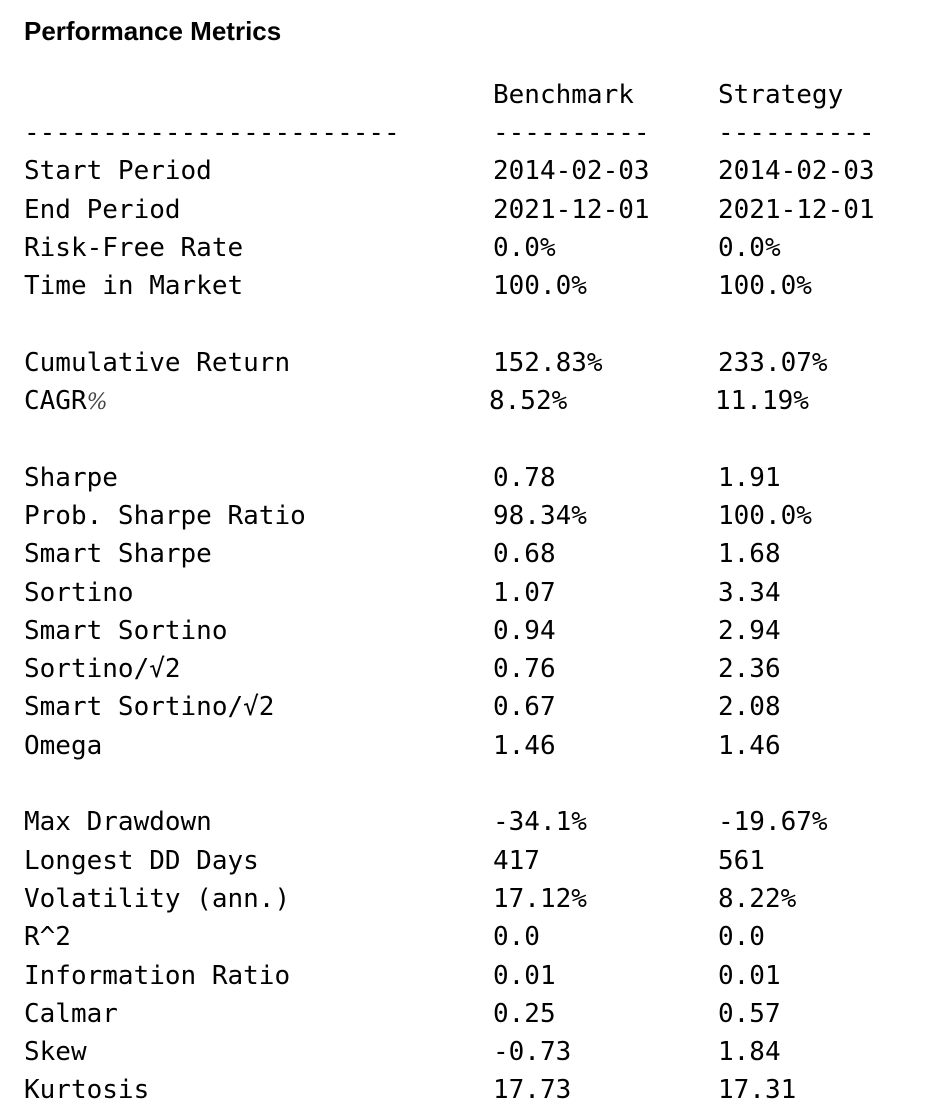 The height and width of the screenshot is (1117, 945). What do you see at coordinates (474, 248) in the screenshot?
I see `metric-row: Risk-Free Rate 0.0% 0.0%` at bounding box center [474, 248].